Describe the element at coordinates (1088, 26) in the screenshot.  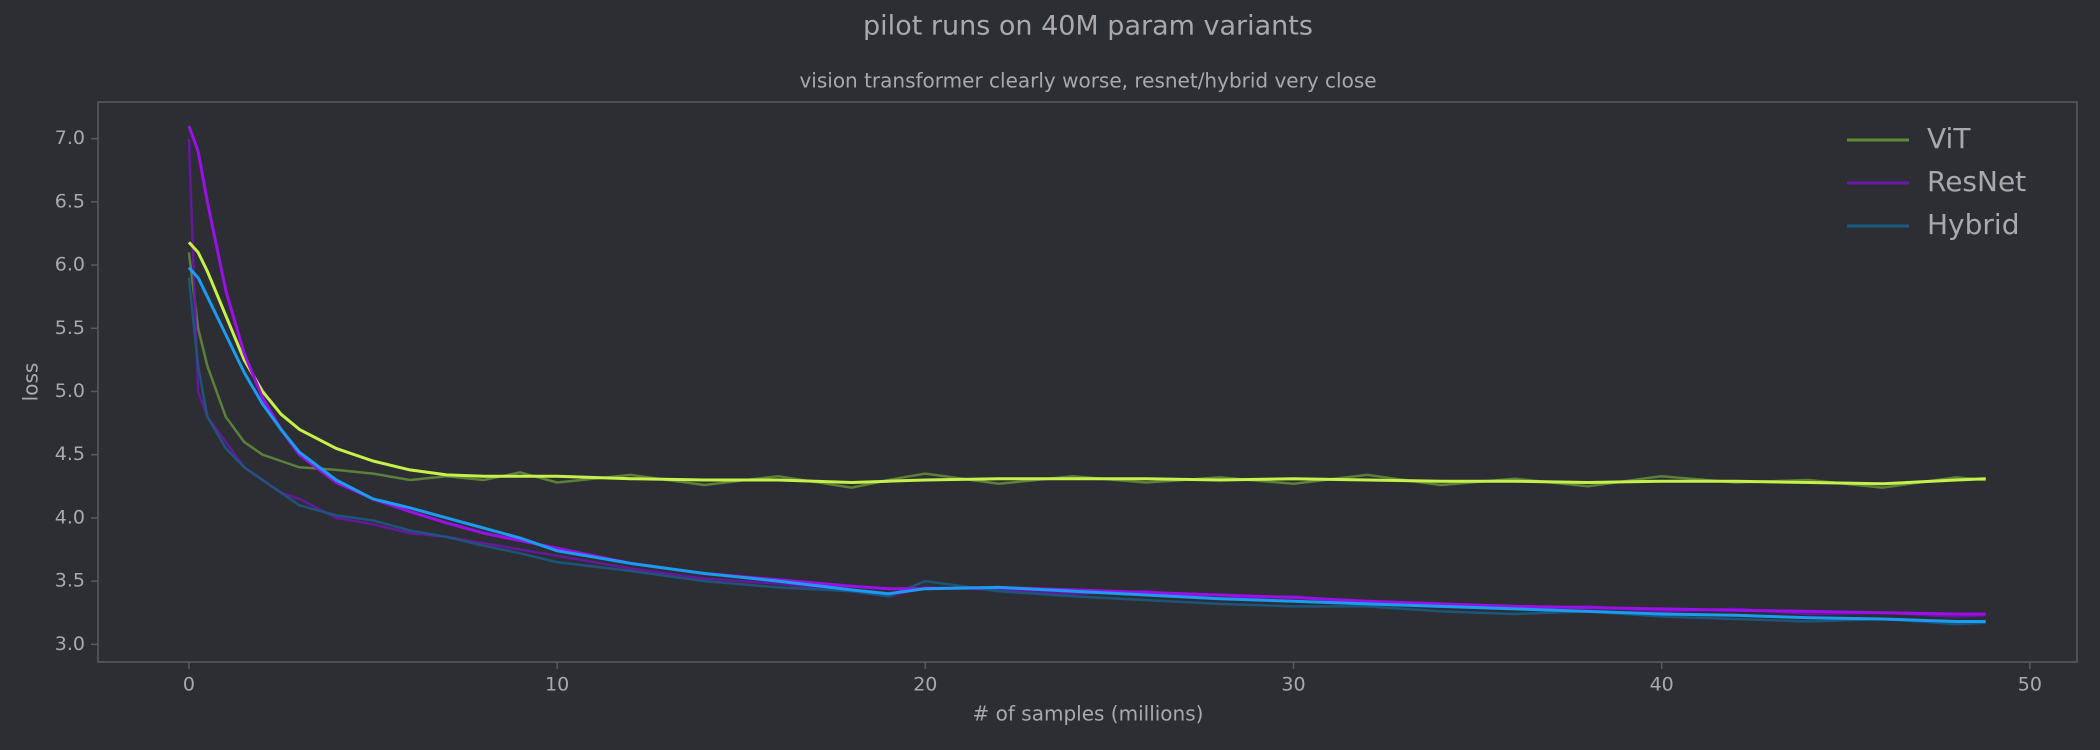
I see `chart-title: pilot runs on 40M param variants` at that location.